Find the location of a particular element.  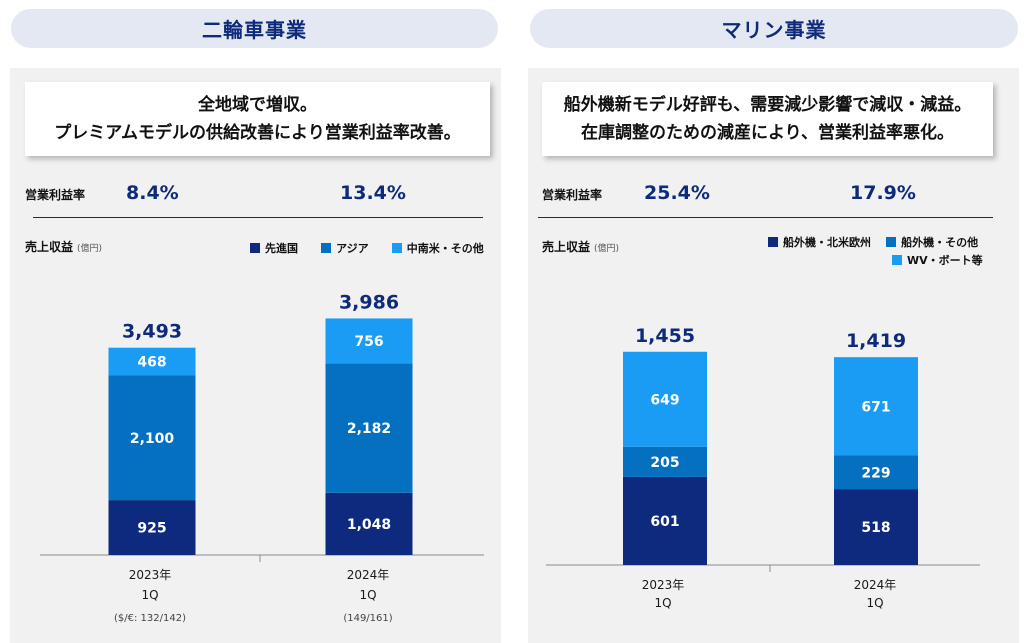

total-label: 1,455 is located at coordinates (665, 336).